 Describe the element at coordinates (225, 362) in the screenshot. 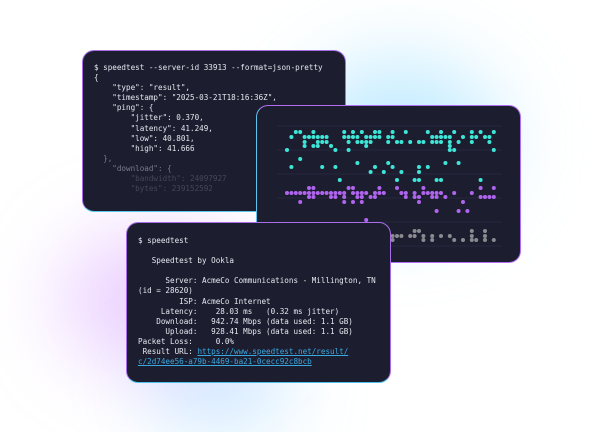

I see `result-url-link-continued: c/2d74ee56-a79b-4469-ba21-0cecc92c8bcb` at that location.